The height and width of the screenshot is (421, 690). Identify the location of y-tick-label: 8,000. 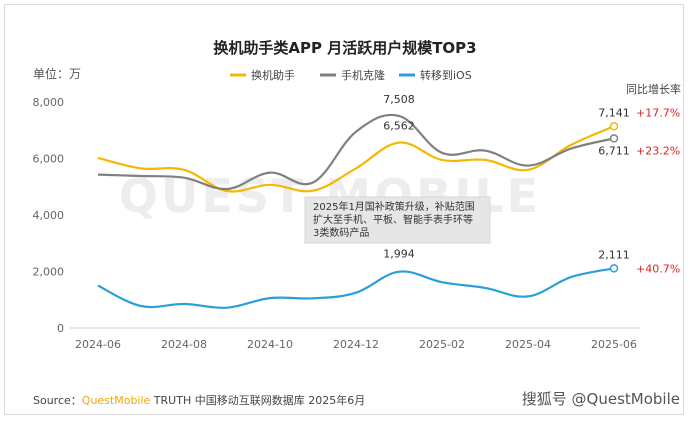
(49, 102).